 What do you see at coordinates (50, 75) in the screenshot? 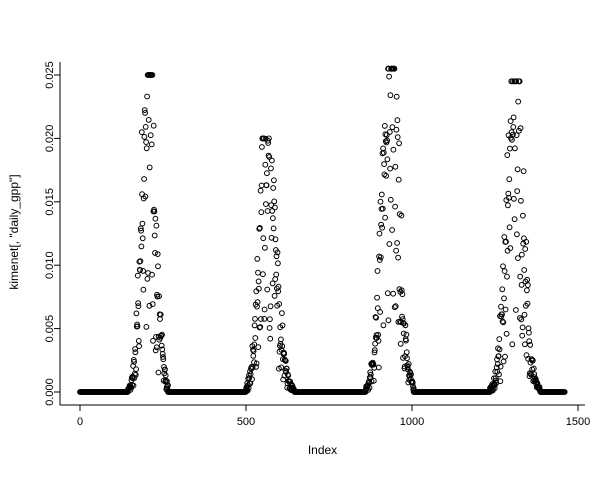
I see `y-tick-label: 0.025` at bounding box center [50, 75].